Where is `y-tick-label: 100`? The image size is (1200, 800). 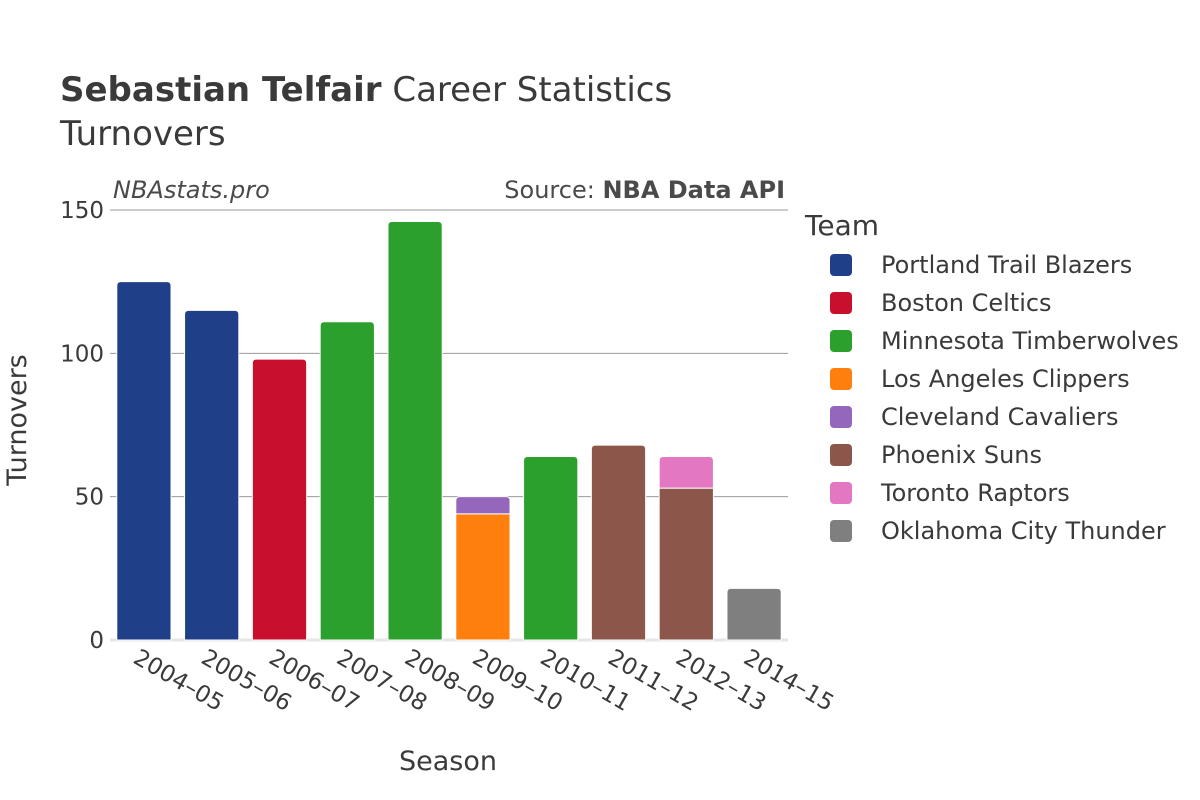
y-tick-label: 100 is located at coordinates (82, 354).